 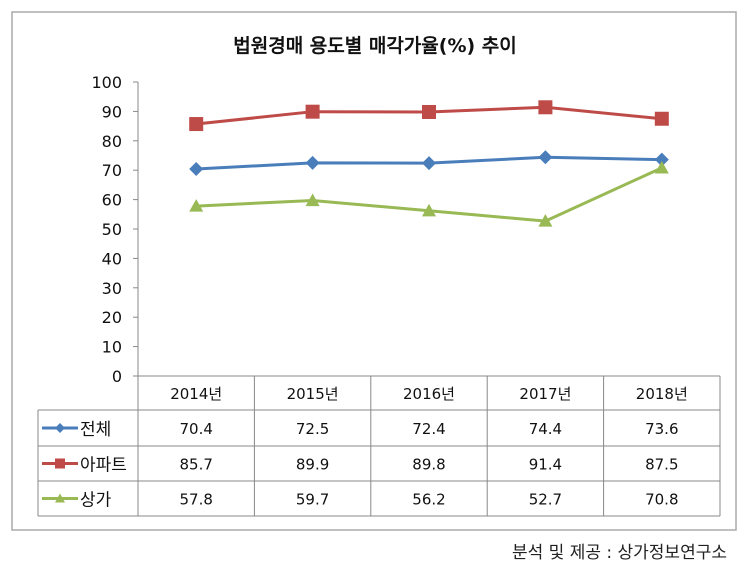 I want to click on data-label: 73.6, so click(x=661, y=429).